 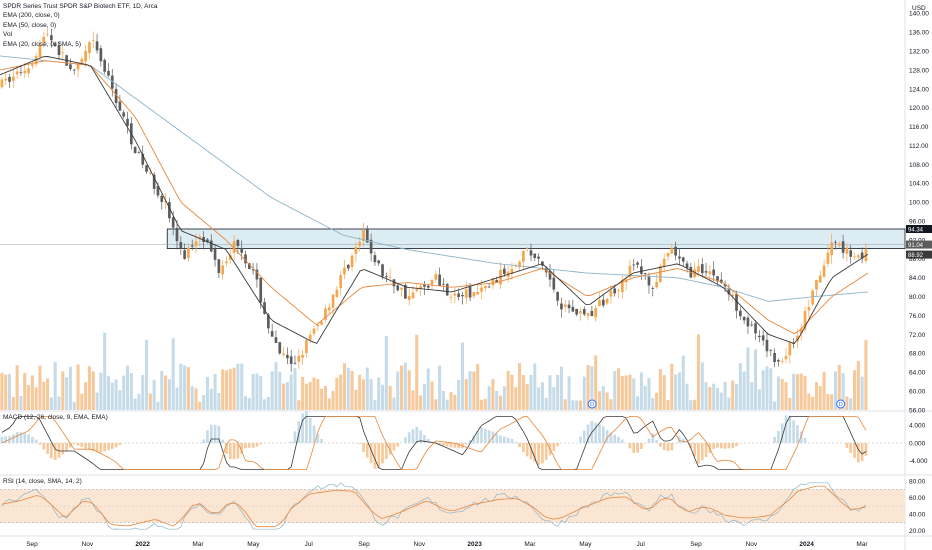 What do you see at coordinates (8, 35) in the screenshot?
I see `volume-legend: Vol` at bounding box center [8, 35].